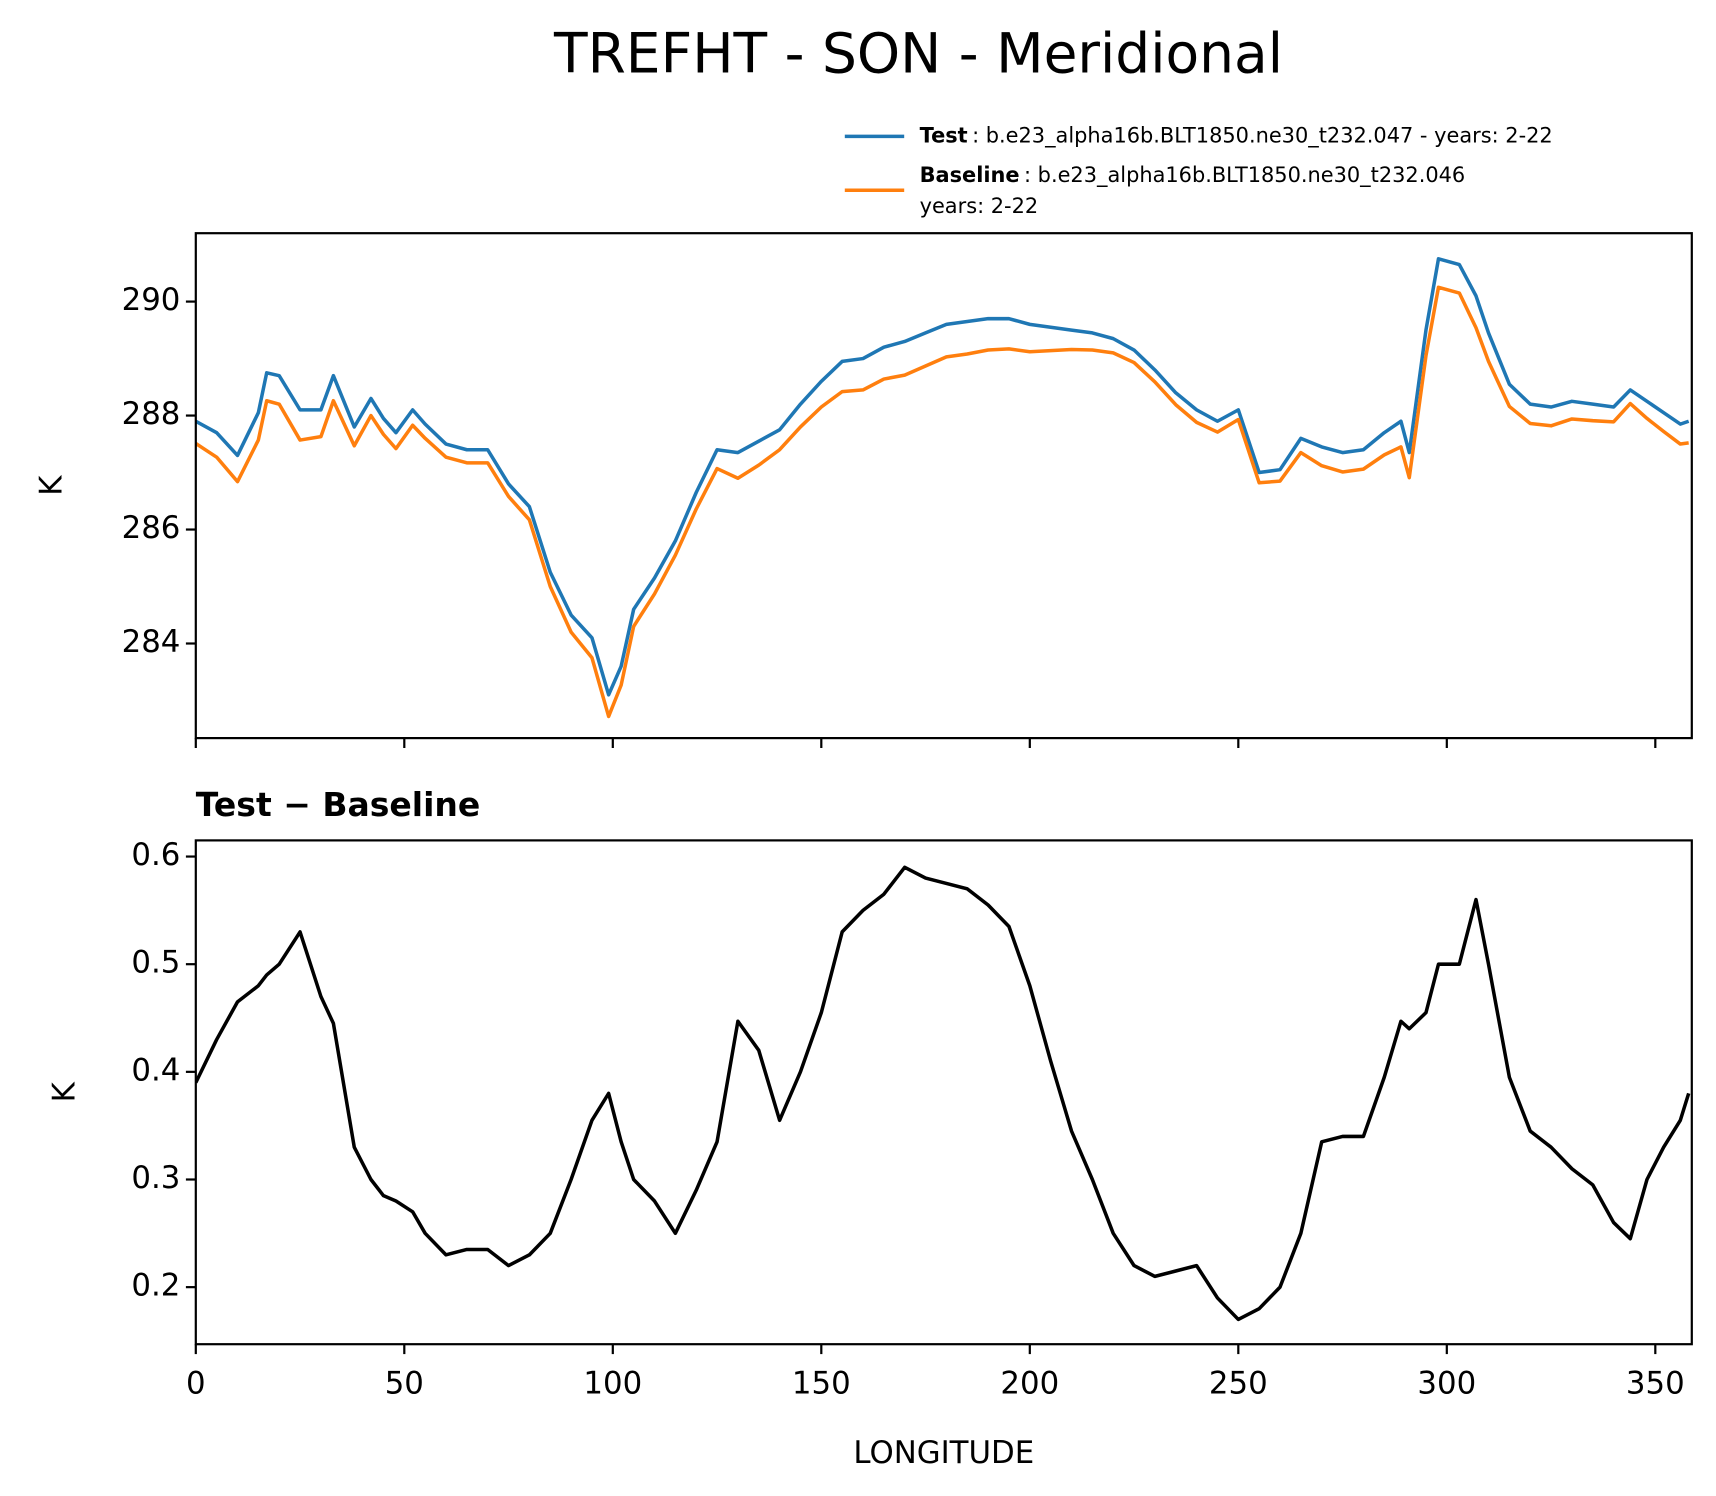 The image size is (1716, 1496). I want to click on x-tick-label: 50, so click(404, 1384).